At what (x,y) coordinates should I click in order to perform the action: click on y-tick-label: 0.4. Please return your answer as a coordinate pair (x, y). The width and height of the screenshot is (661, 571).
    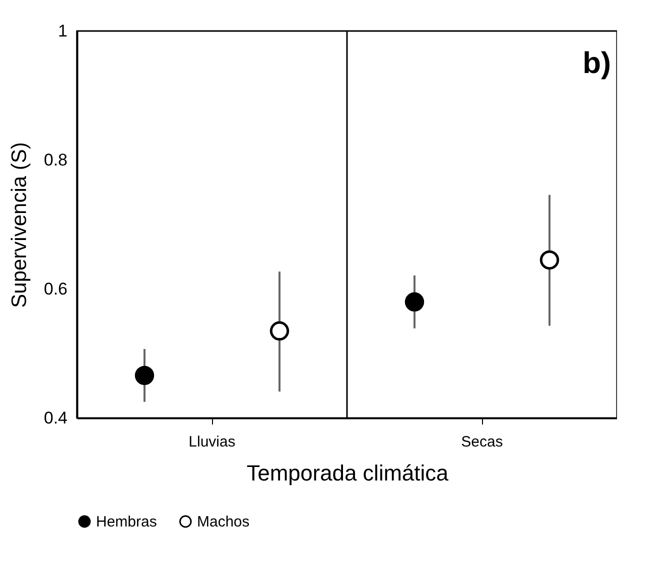
    Looking at the image, I should click on (56, 418).